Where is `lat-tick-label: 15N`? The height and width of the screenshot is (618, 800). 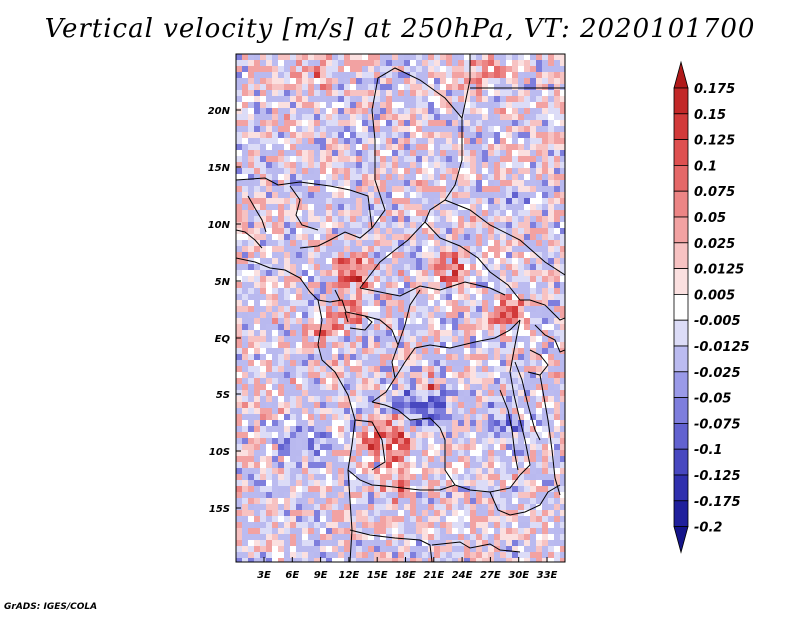 lat-tick-label: 15N is located at coordinates (219, 168).